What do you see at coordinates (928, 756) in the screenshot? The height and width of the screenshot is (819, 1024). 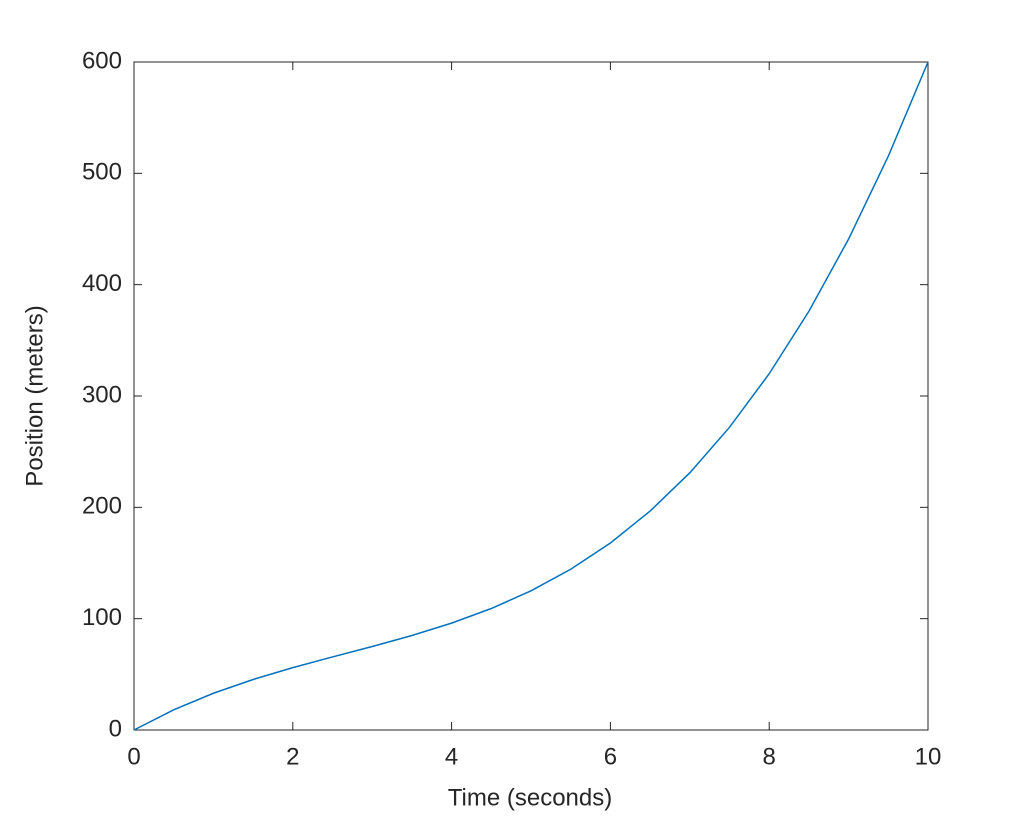 I see `x-tick-label: 10` at bounding box center [928, 756].